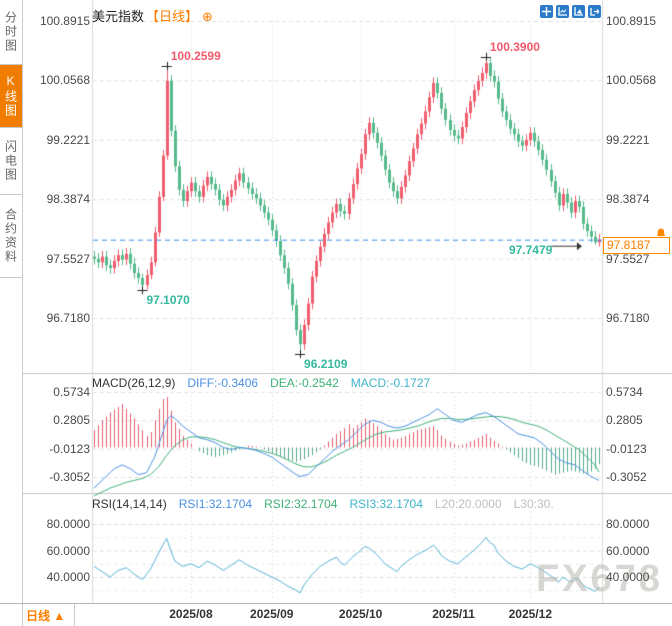 Image resolution: width=672 pixels, height=626 pixels. Describe the element at coordinates (168, 300) in the screenshot. I see `price-annotation: 97.1070` at that location.